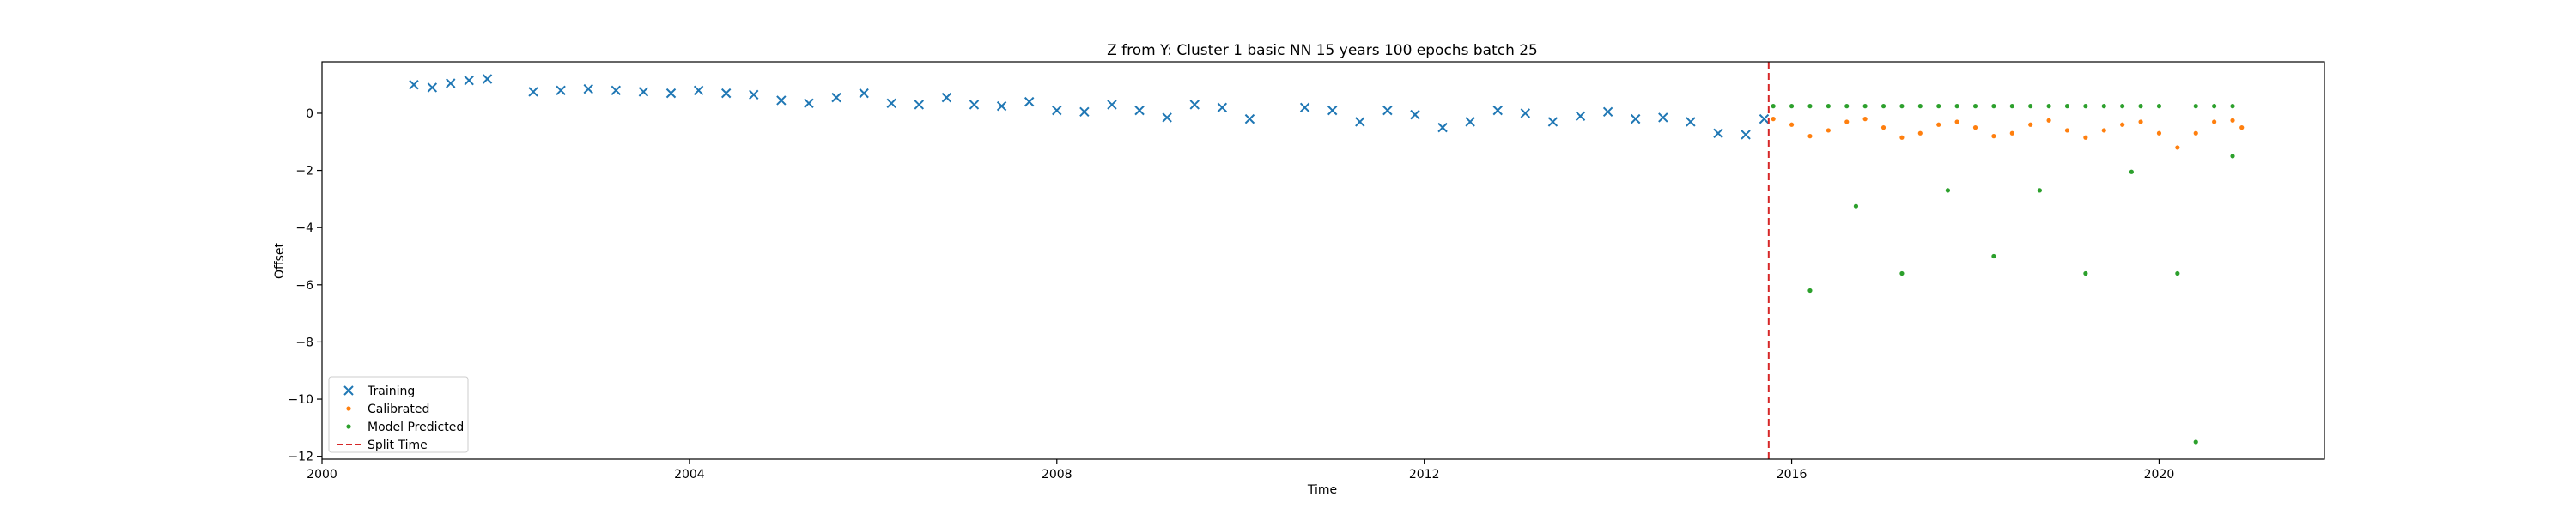 The height and width of the screenshot is (515, 2576). I want to click on series-calibrated, so click(2008, 133).